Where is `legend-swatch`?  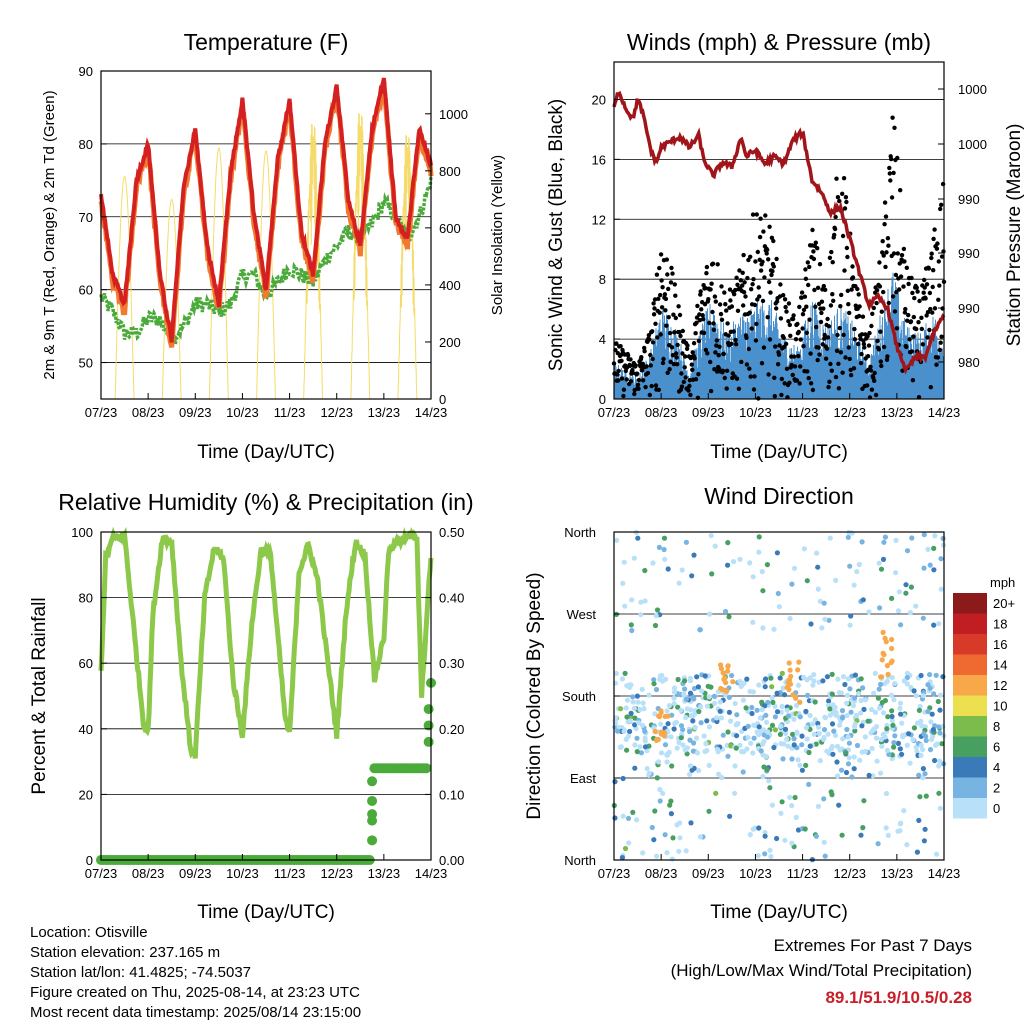
legend-swatch is located at coordinates (970, 664).